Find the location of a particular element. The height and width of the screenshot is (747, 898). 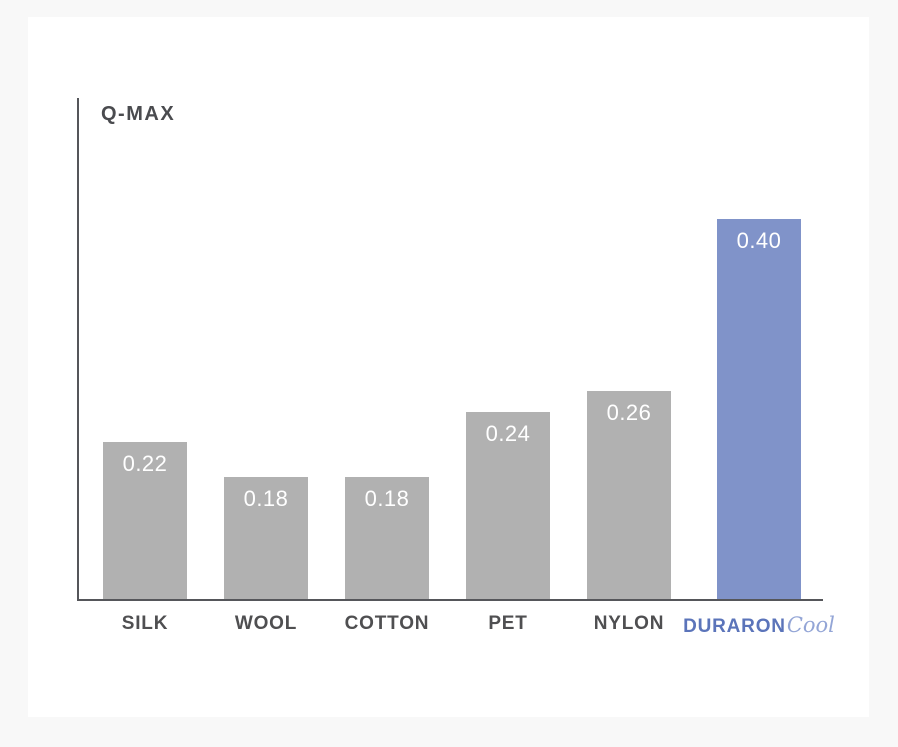

bar-value-label: 0.24 is located at coordinates (508, 433).